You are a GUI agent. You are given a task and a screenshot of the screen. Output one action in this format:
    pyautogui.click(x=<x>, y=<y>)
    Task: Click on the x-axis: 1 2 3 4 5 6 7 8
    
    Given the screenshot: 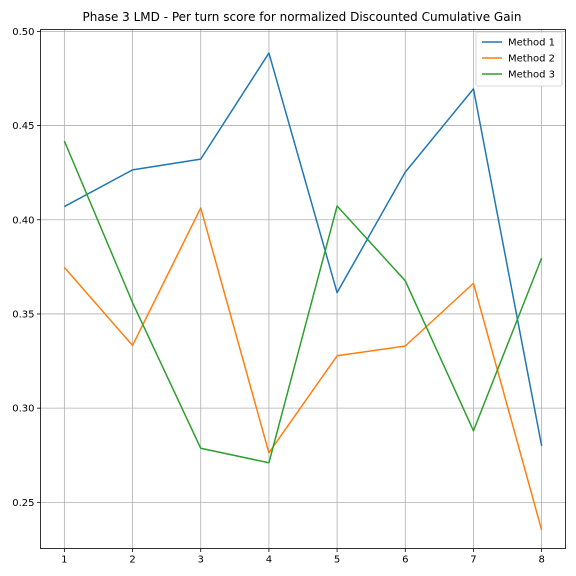 What is the action you would take?
    pyautogui.click(x=303, y=557)
    